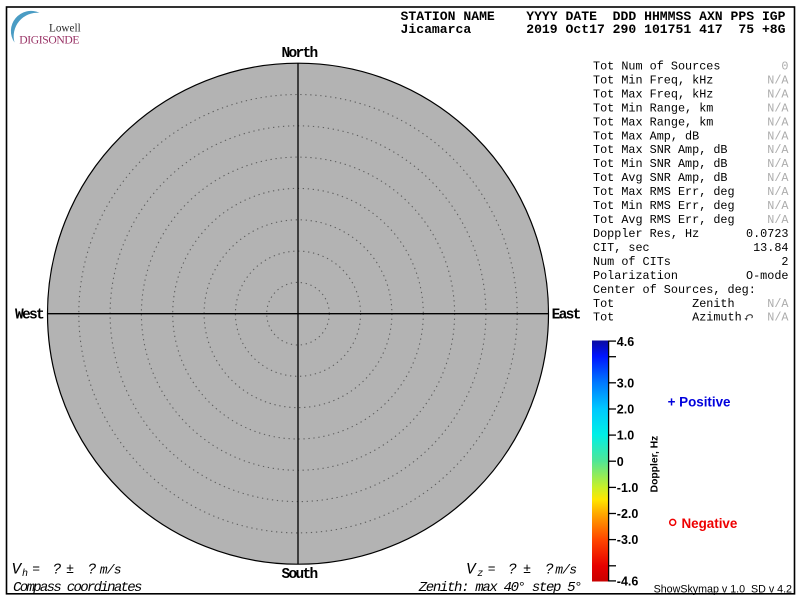  What do you see at coordinates (625, 342) in the screenshot?
I see `svg-text: 4.6` at bounding box center [625, 342].